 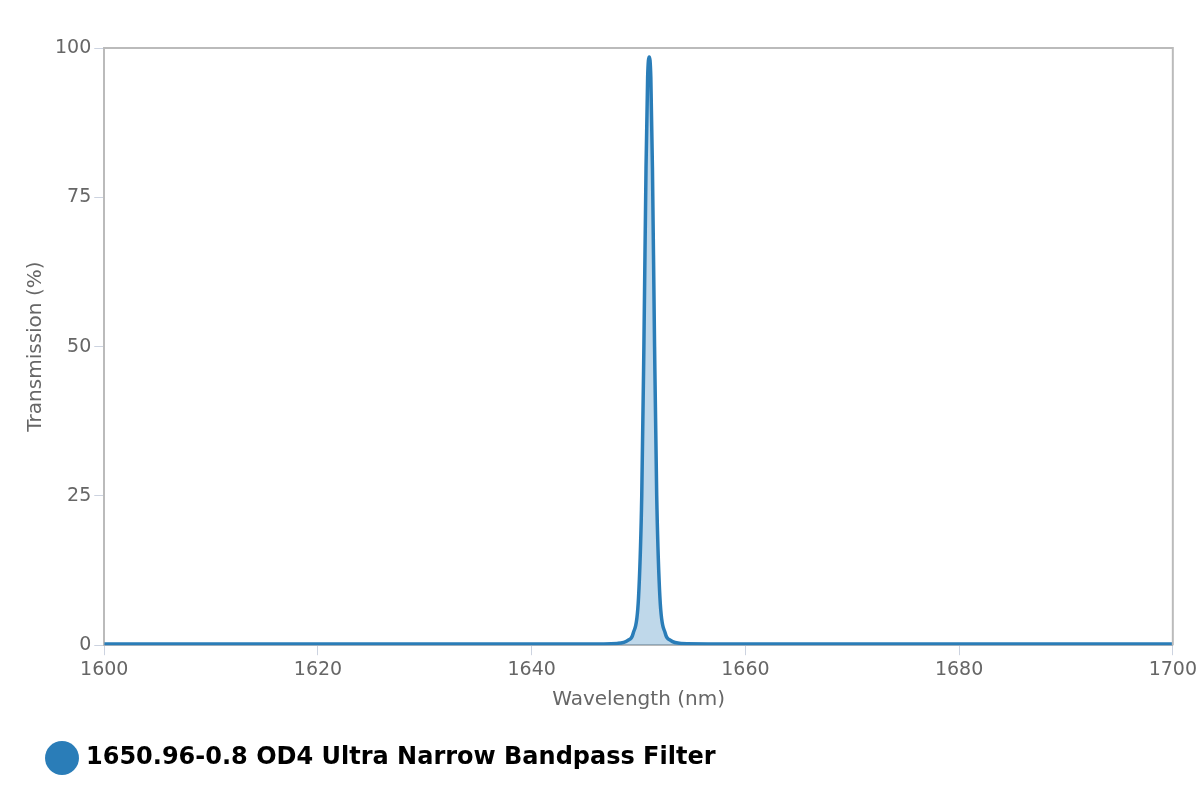 What do you see at coordinates (1172, 667) in the screenshot?
I see `x-tick-label: 1700` at bounding box center [1172, 667].